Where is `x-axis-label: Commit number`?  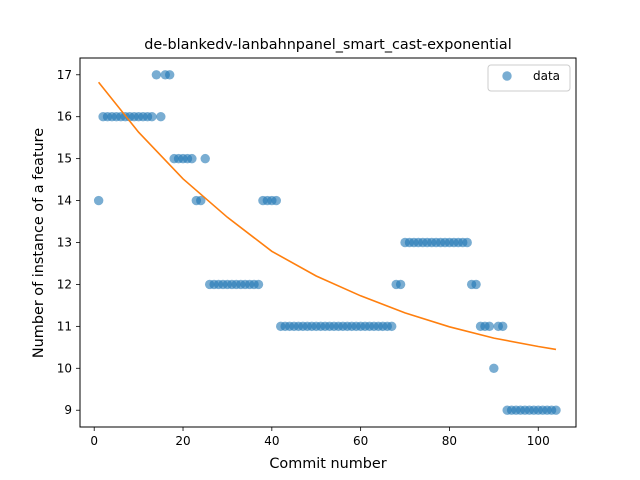 x-axis-label: Commit number is located at coordinates (327, 464).